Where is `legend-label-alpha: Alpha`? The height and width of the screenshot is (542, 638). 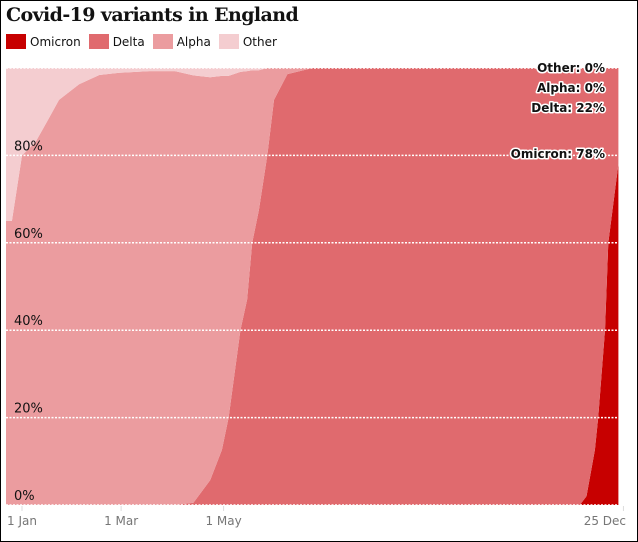
legend-label-alpha: Alpha is located at coordinates (193, 41).